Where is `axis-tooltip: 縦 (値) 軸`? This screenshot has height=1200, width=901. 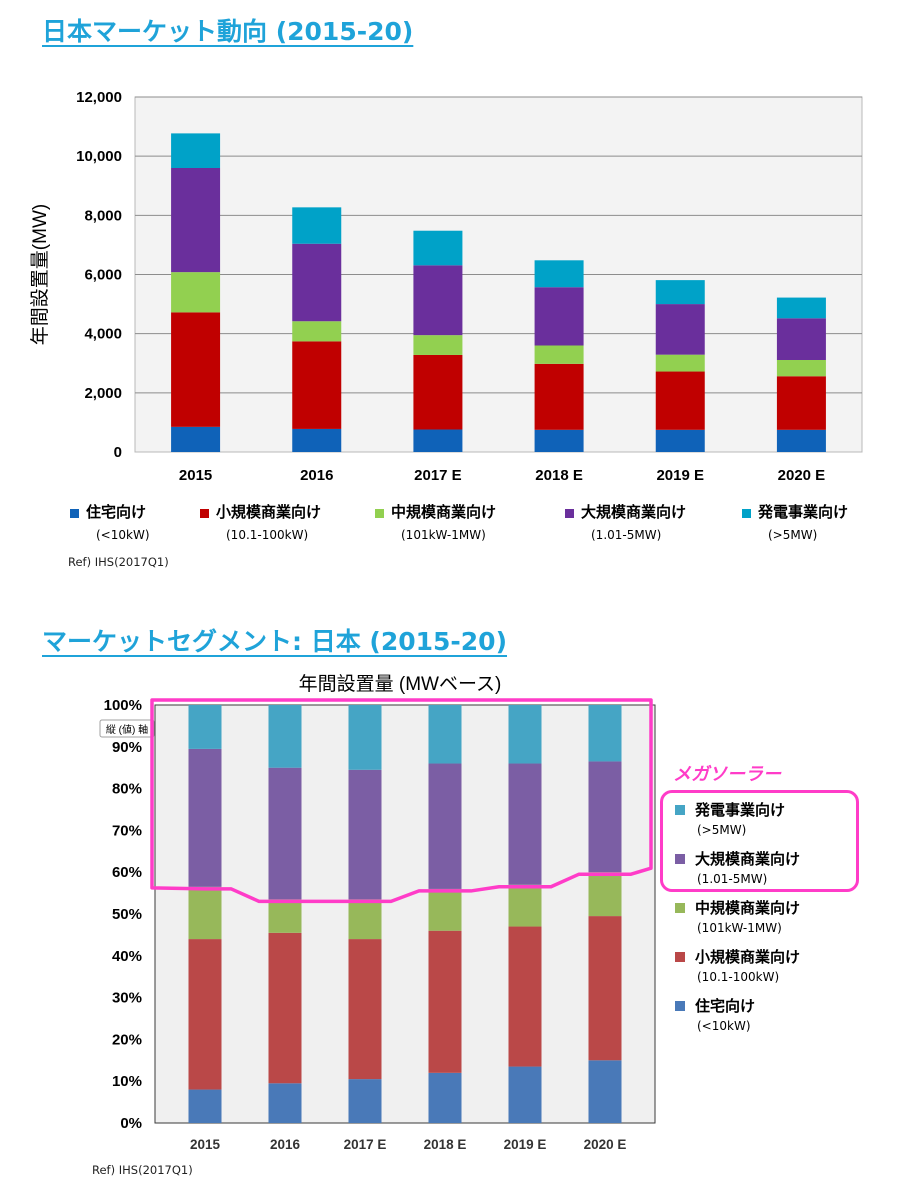 axis-tooltip: 縦 (値) 軸 is located at coordinates (127, 728).